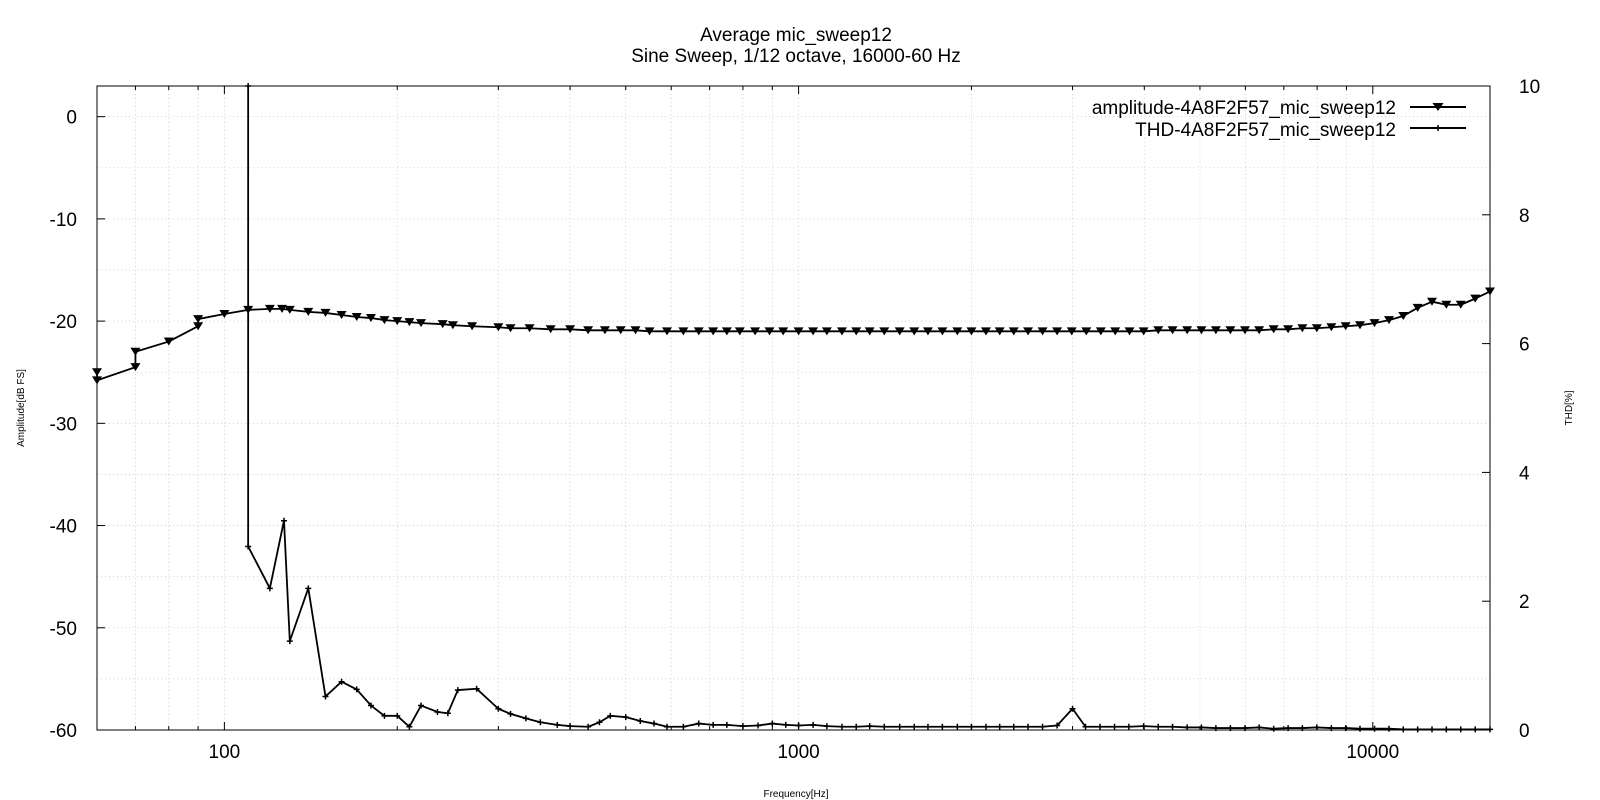 This screenshot has height=800, width=1600. I want to click on chart-subtitle: Sine Sweep, 1/12 octave, 16000-60 Hz, so click(796, 56).